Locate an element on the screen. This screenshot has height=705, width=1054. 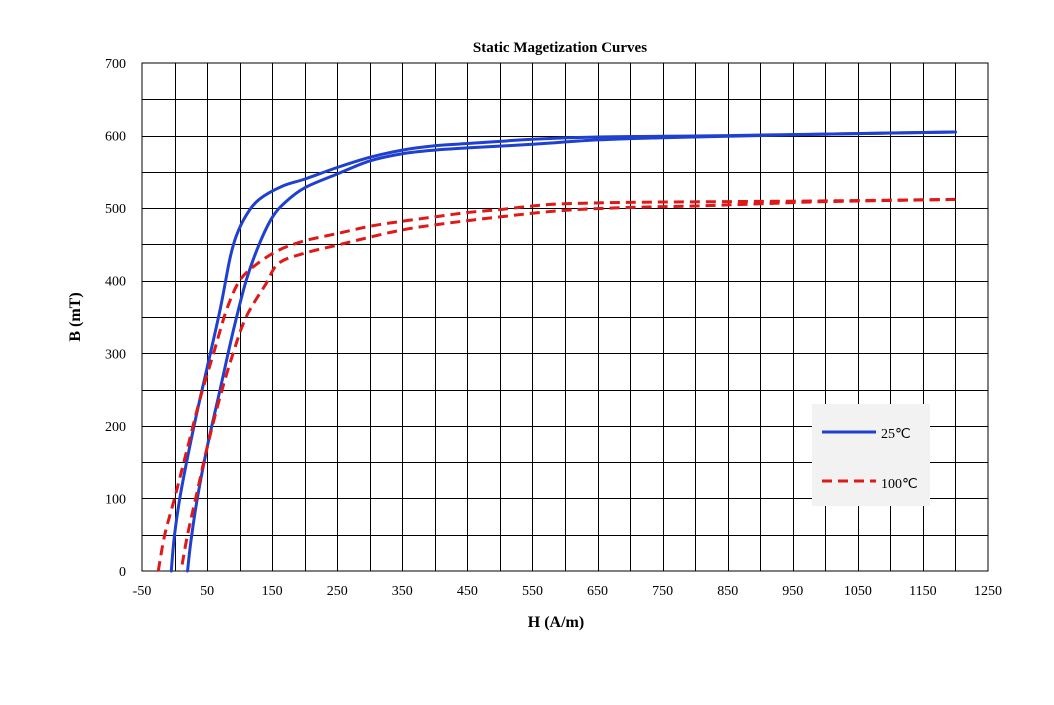
y-tick-label: 100 is located at coordinates (115, 499).